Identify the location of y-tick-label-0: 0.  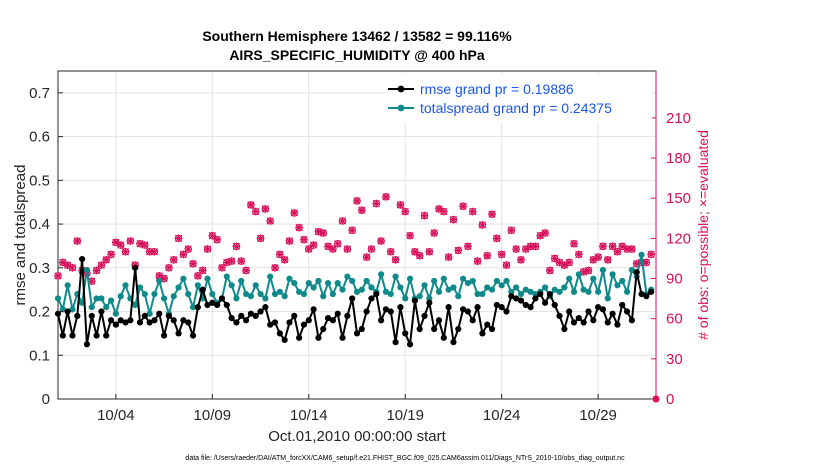
(46, 399).